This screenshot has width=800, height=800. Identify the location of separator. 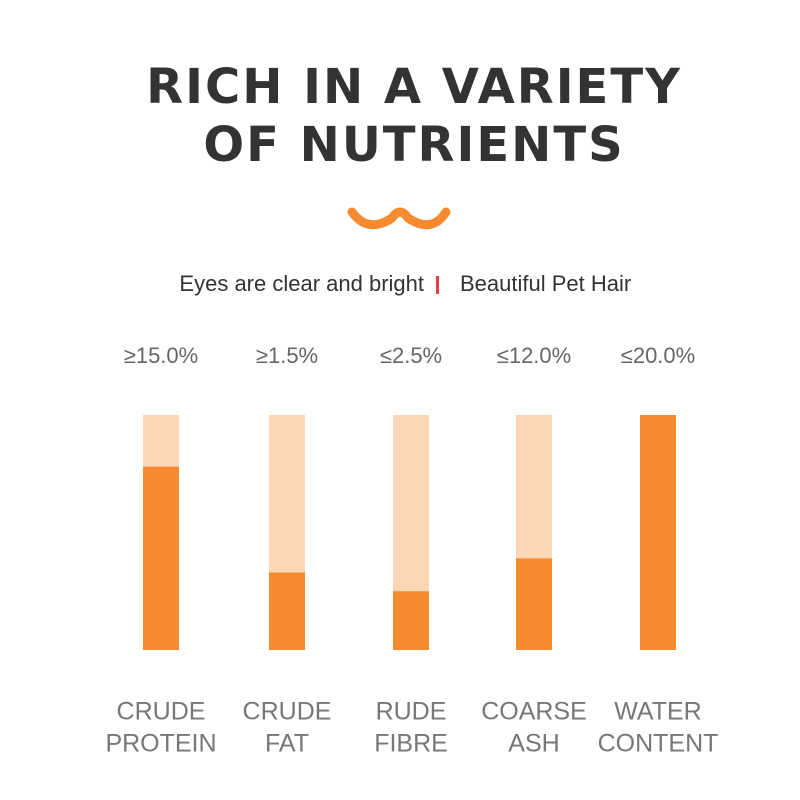
(437, 285).